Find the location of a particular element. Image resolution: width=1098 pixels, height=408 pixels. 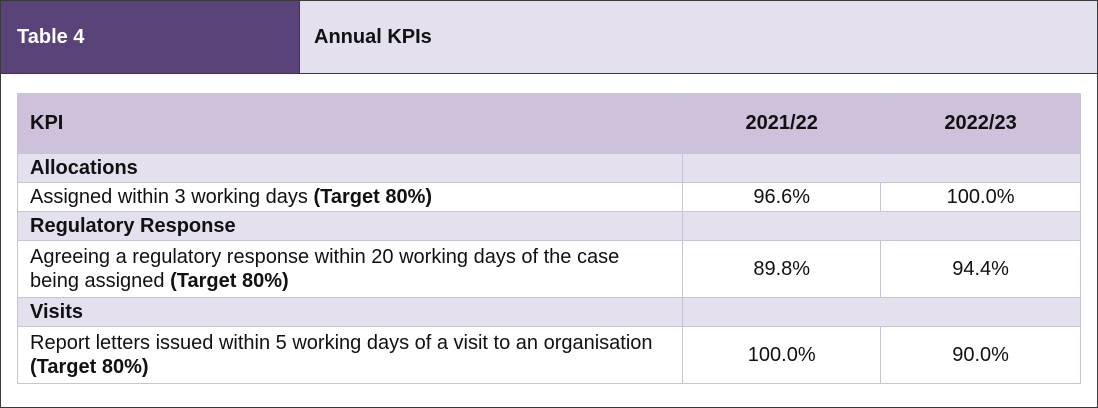

column-header-row: KPI 2021/22 2022/23 is located at coordinates (548, 123).